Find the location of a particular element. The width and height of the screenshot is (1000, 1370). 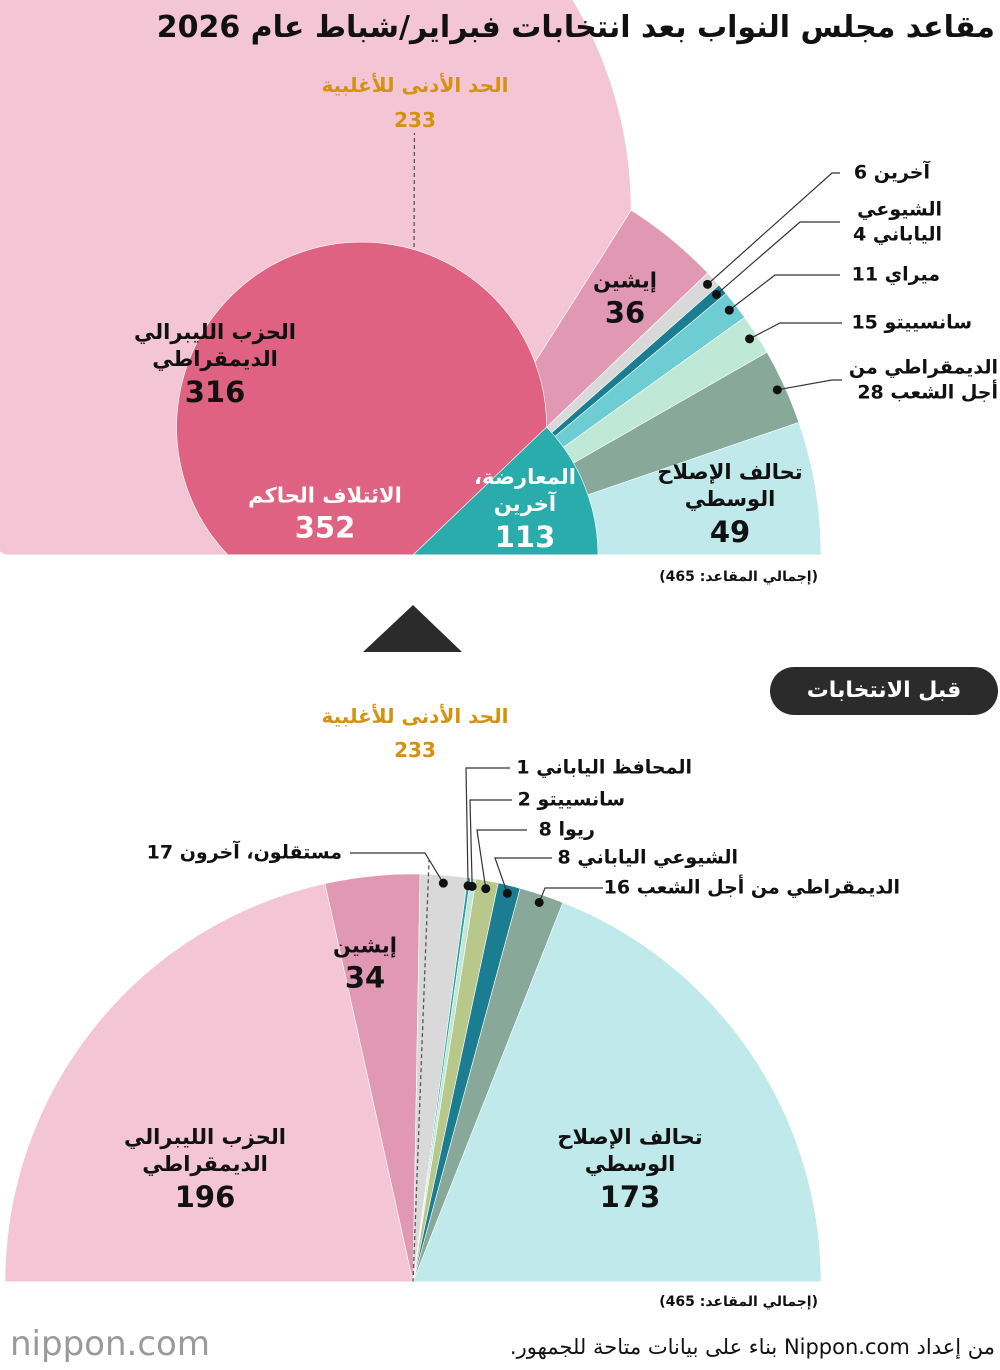

callout-label: مستقلون، آخرون 17 is located at coordinates (244, 853).